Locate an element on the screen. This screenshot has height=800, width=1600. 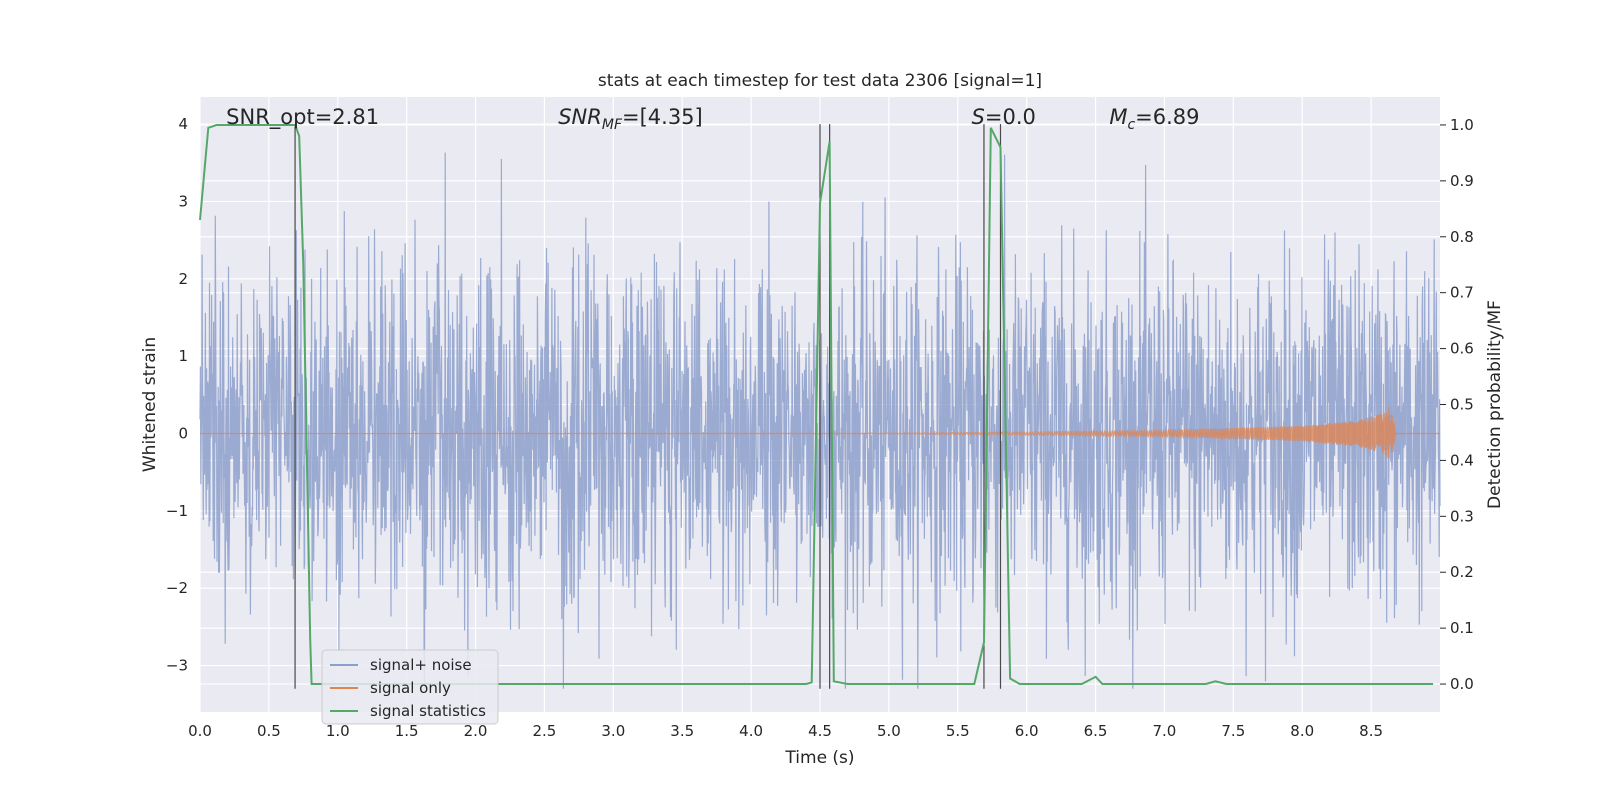
y-left-tick-label: 0 is located at coordinates (183, 434).